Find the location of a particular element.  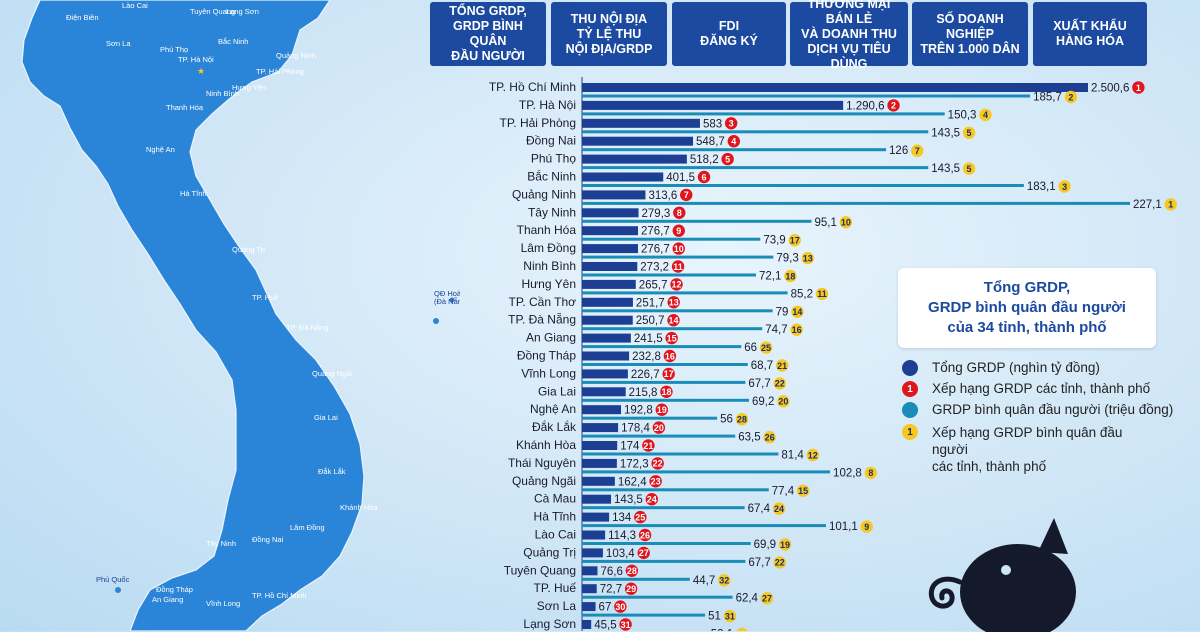

province-label: Phú Thọ is located at coordinates (553, 159).